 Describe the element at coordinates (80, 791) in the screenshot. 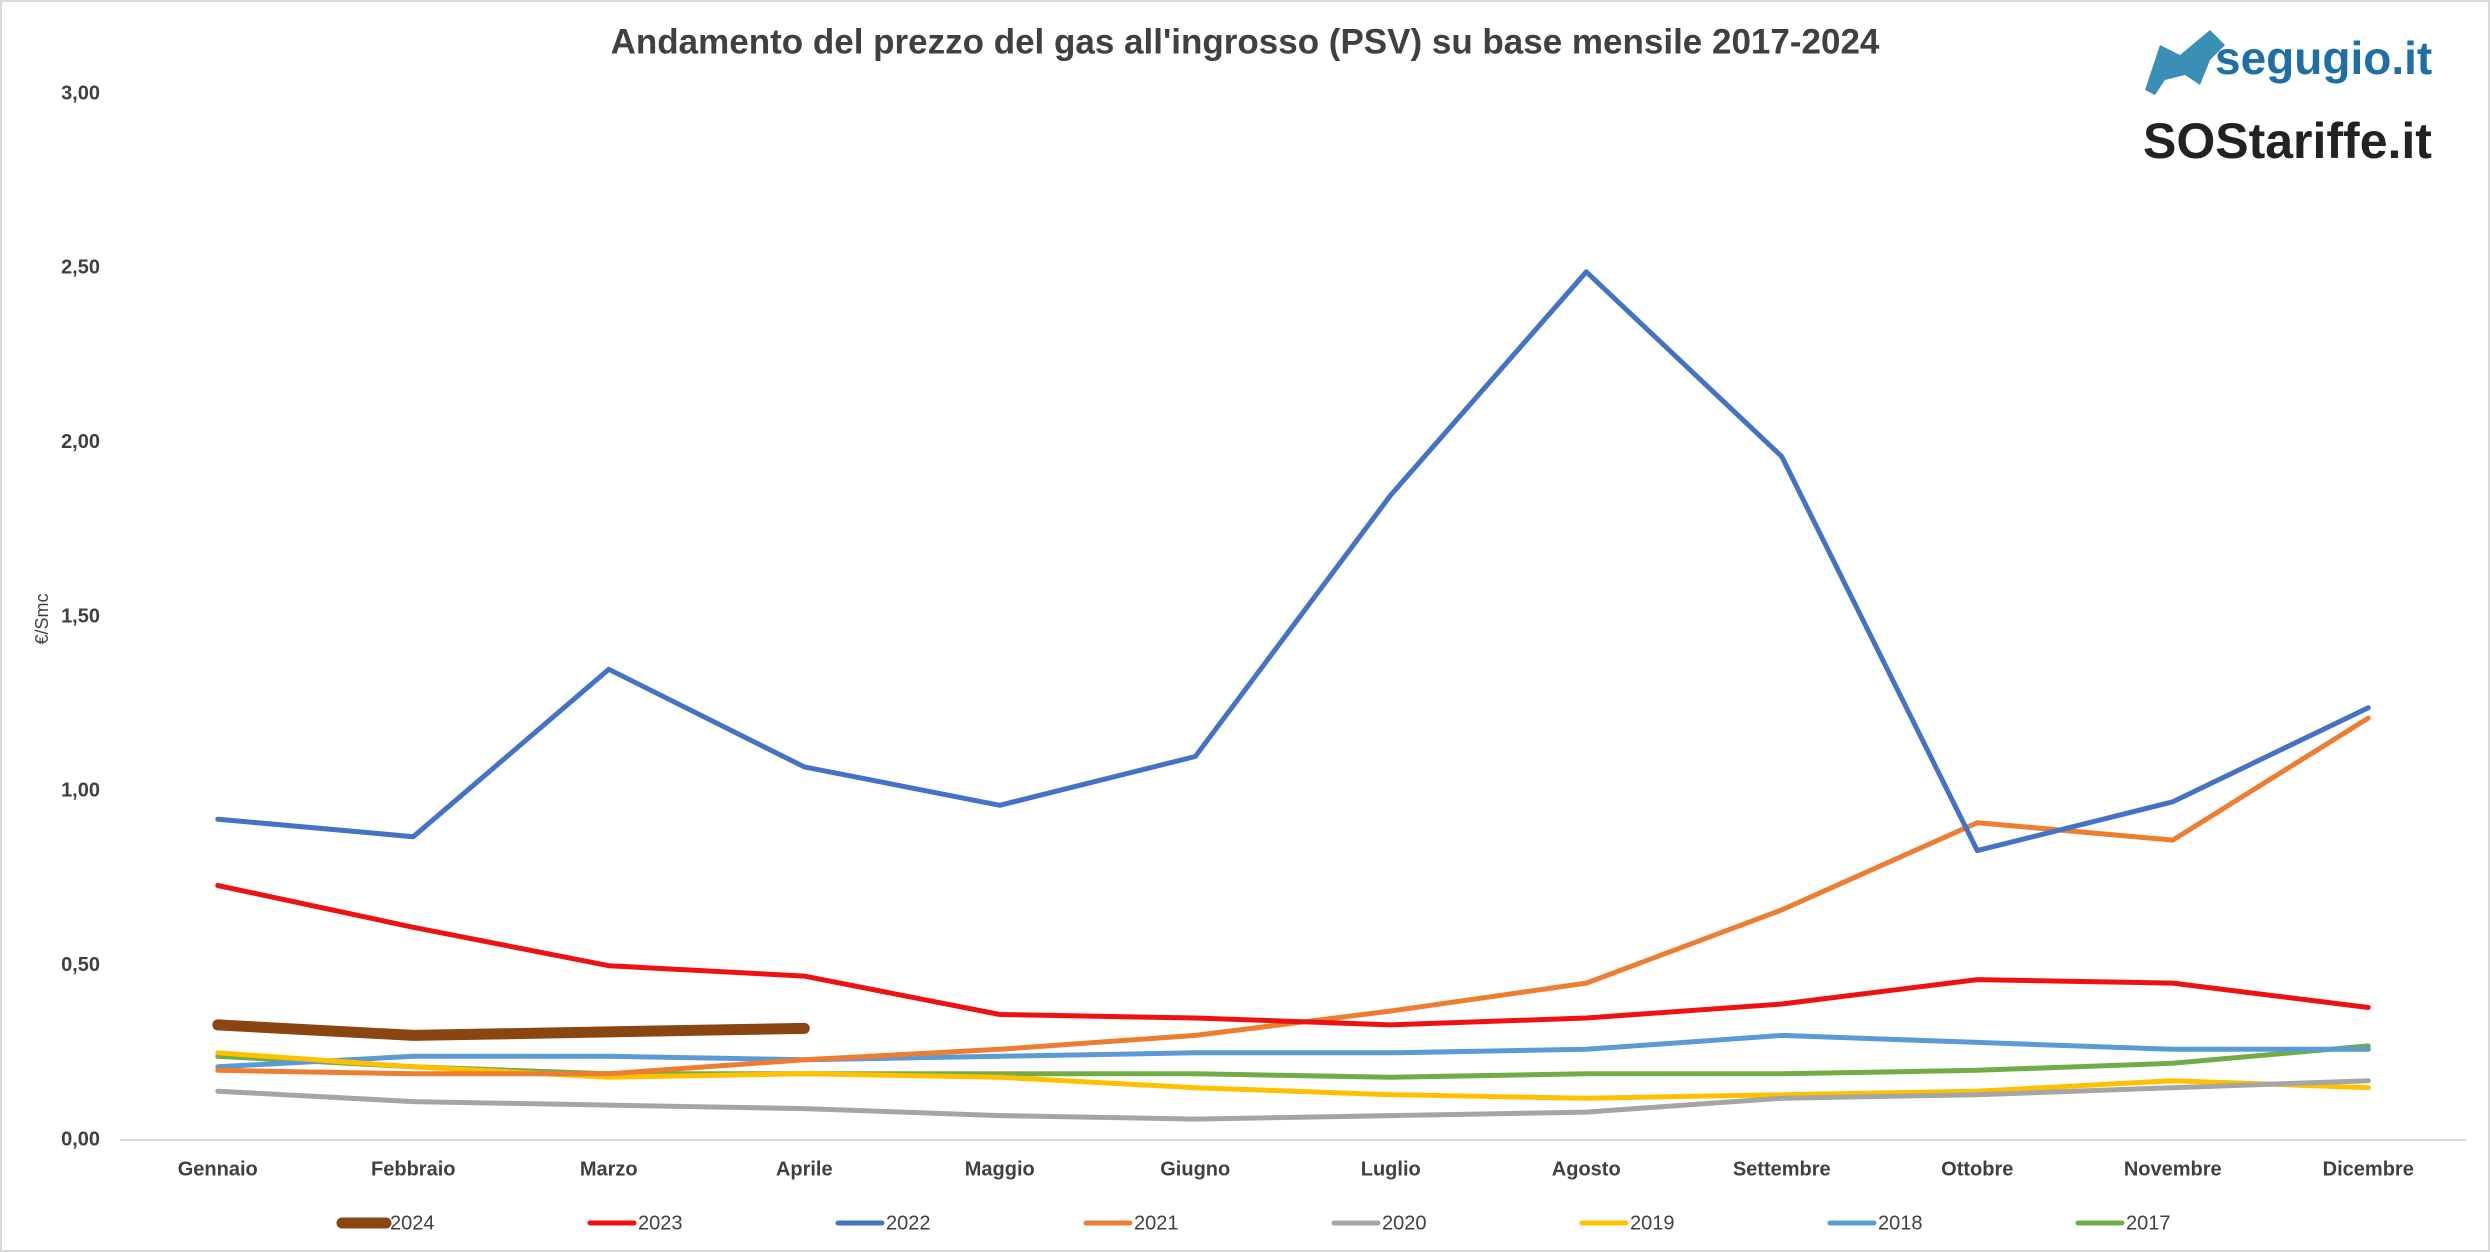

I see `y-tick-label: 1,00` at that location.